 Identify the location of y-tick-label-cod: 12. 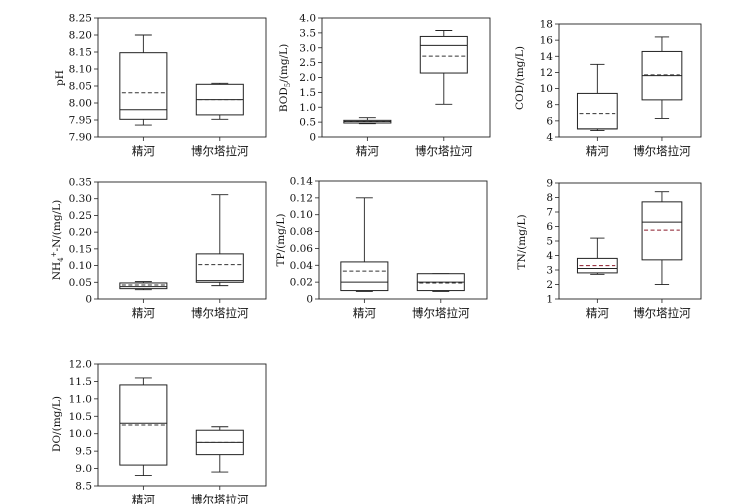
(546, 73).